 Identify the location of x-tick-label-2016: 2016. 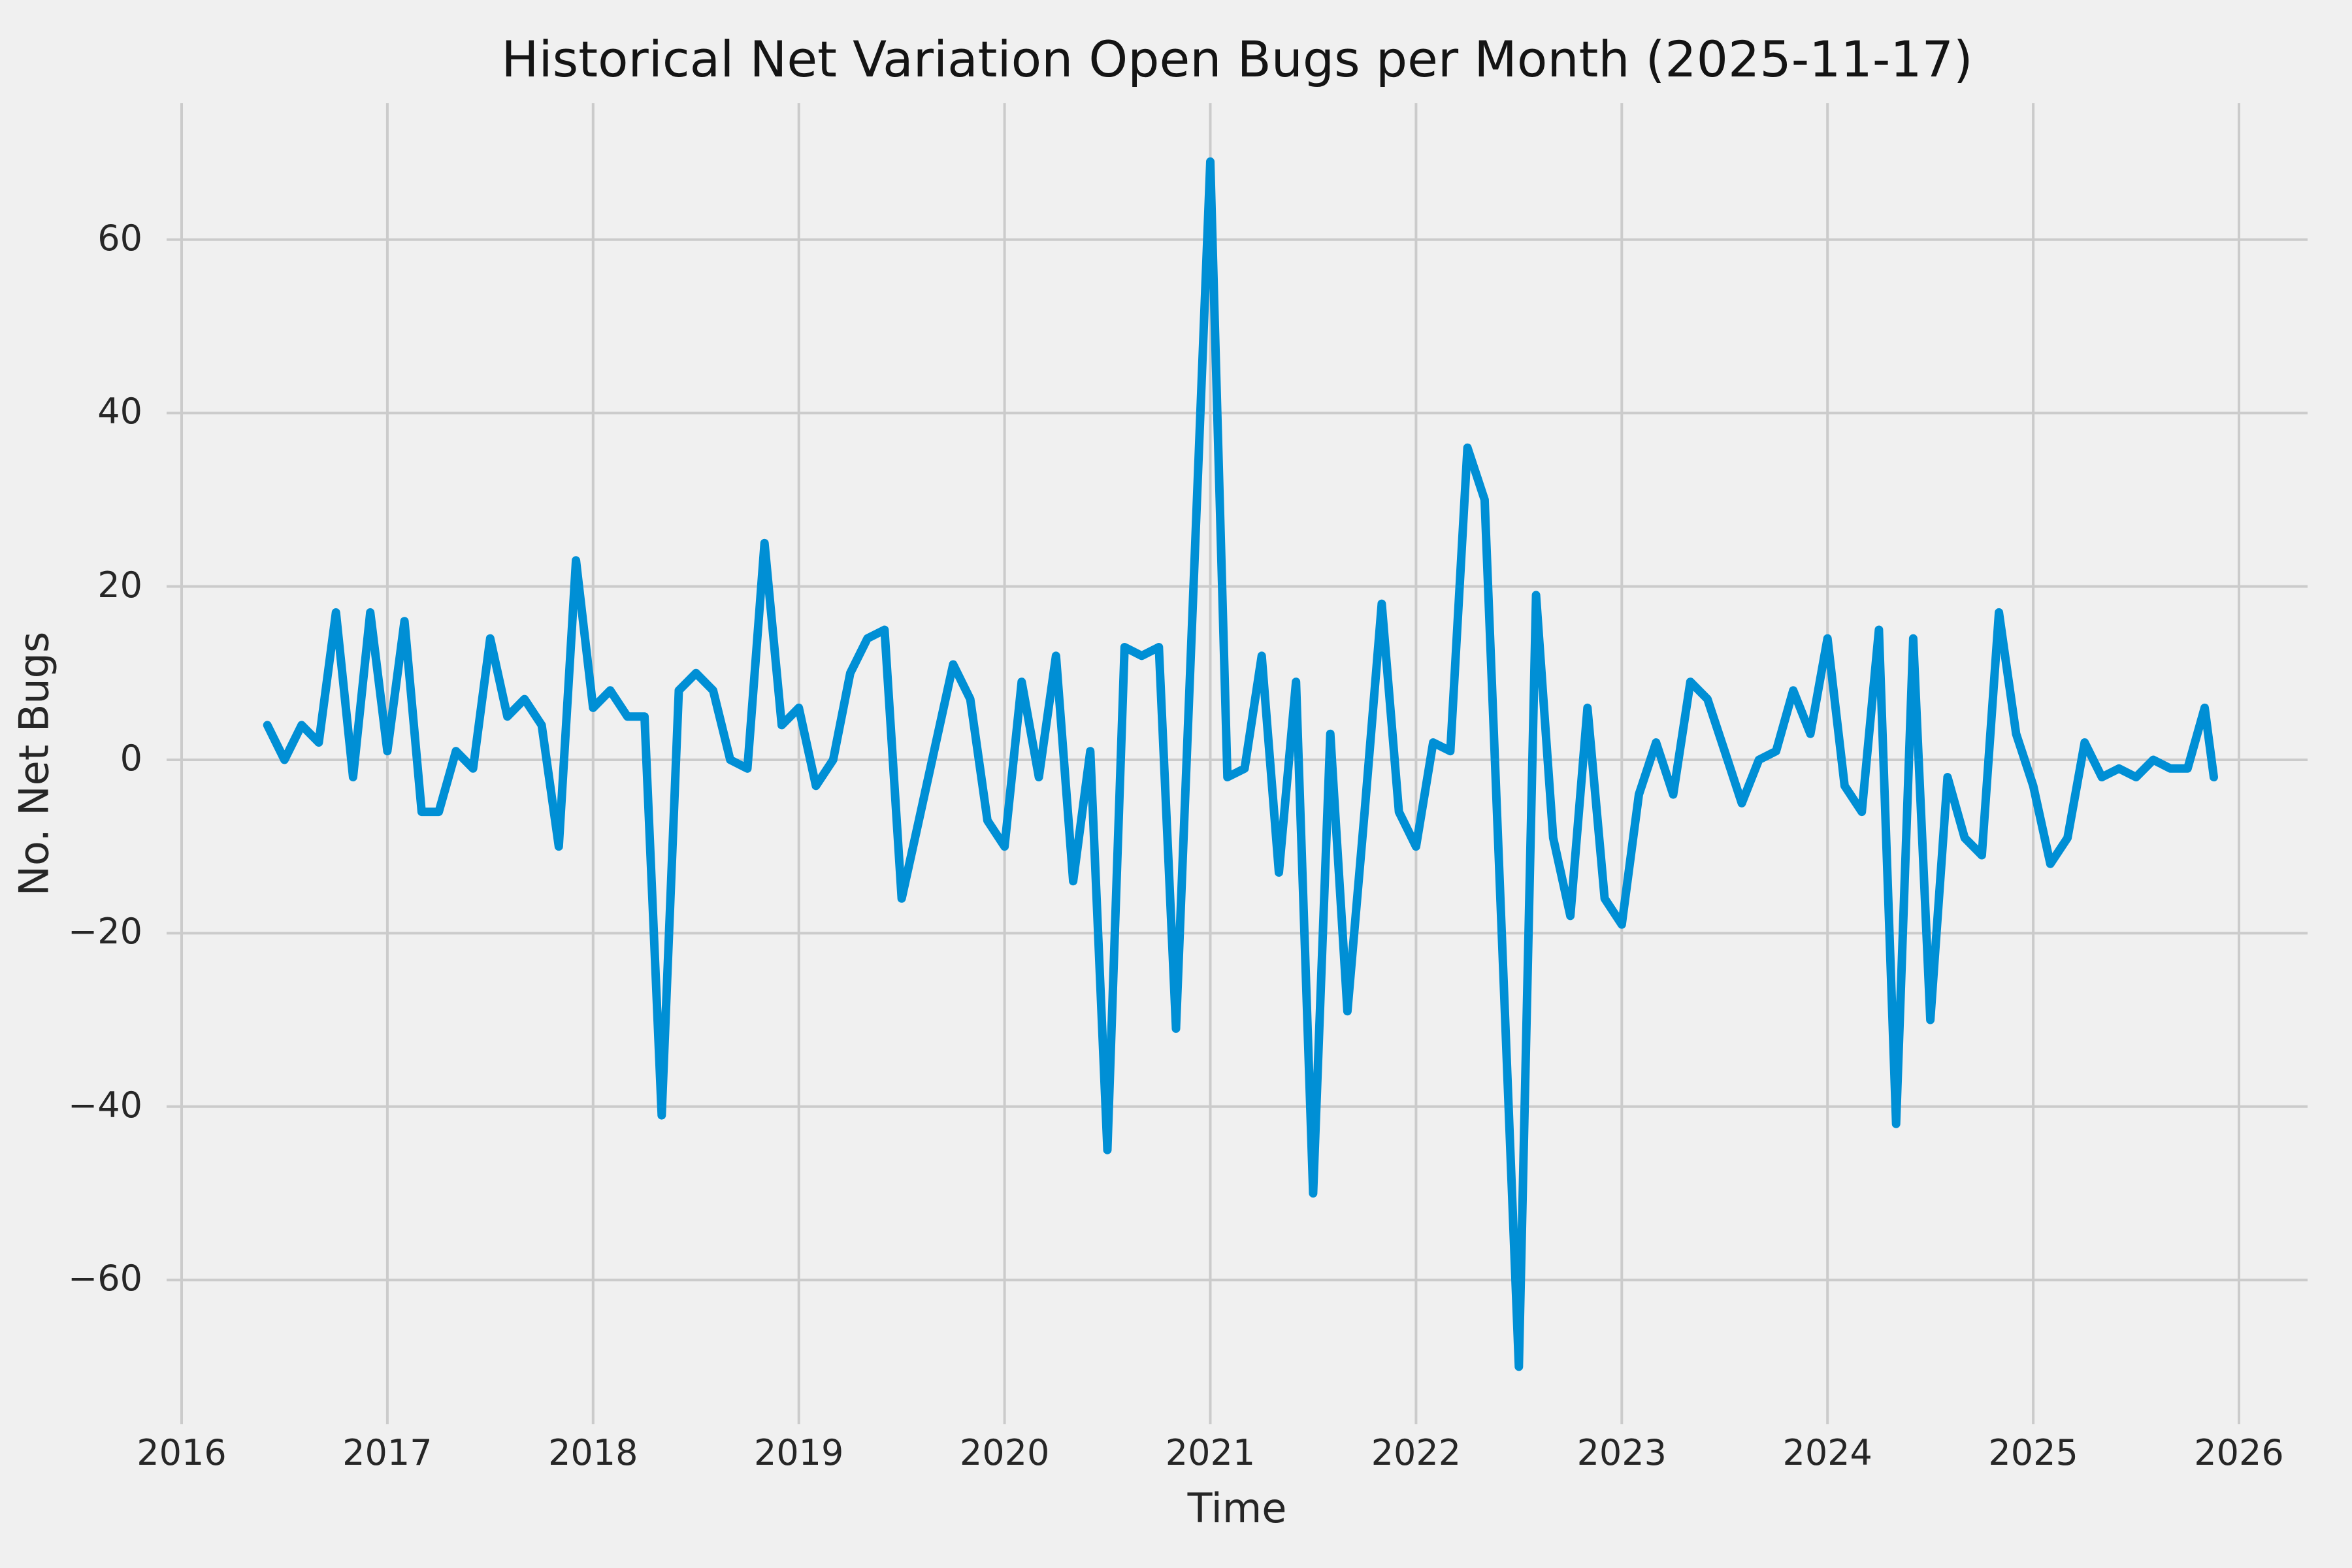
(182, 1452).